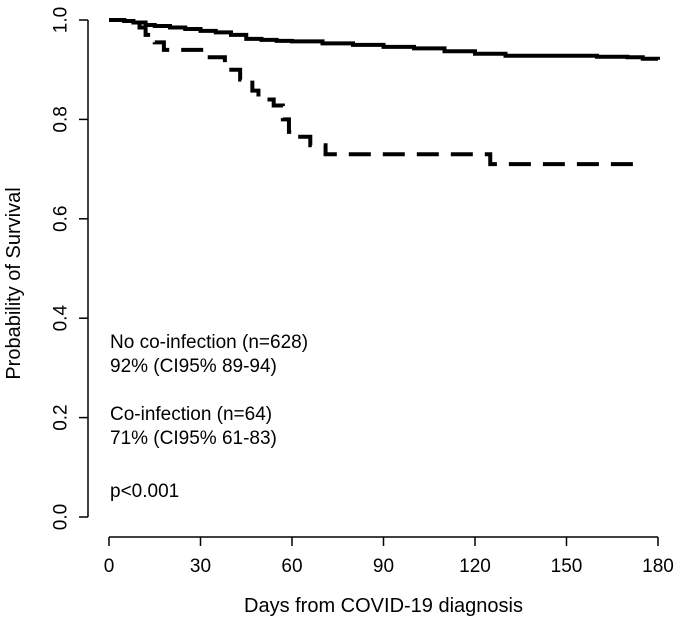  I want to click on x-tick-label: 60, so click(291, 566).